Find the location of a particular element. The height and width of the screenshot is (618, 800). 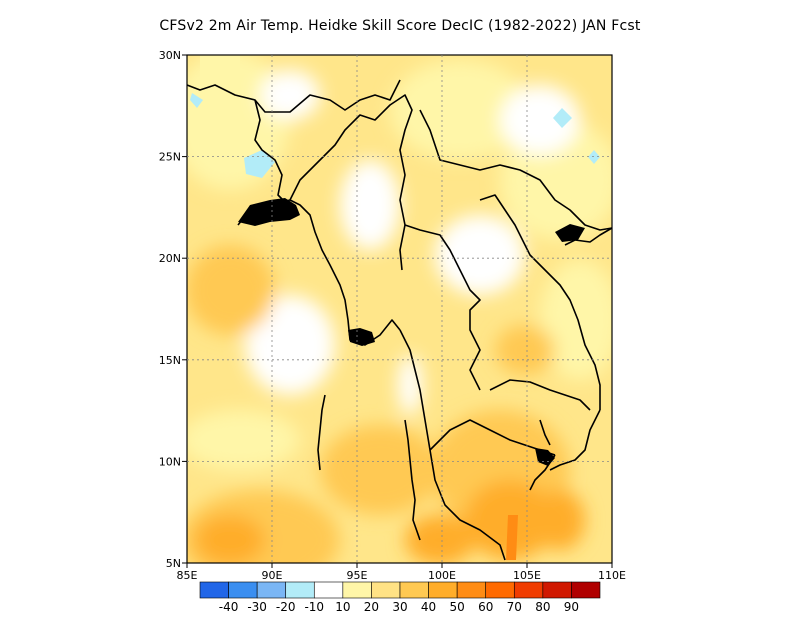

x-tick-label: 100E is located at coordinates (442, 575).